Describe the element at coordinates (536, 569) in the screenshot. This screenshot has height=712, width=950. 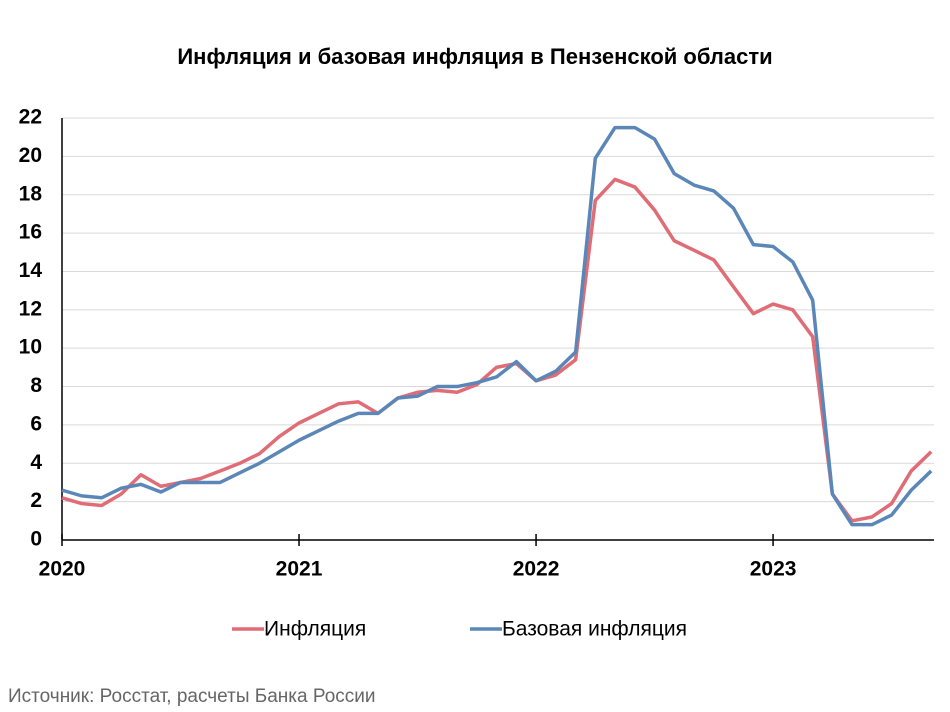
I see `x-tick-label: 2022` at that location.